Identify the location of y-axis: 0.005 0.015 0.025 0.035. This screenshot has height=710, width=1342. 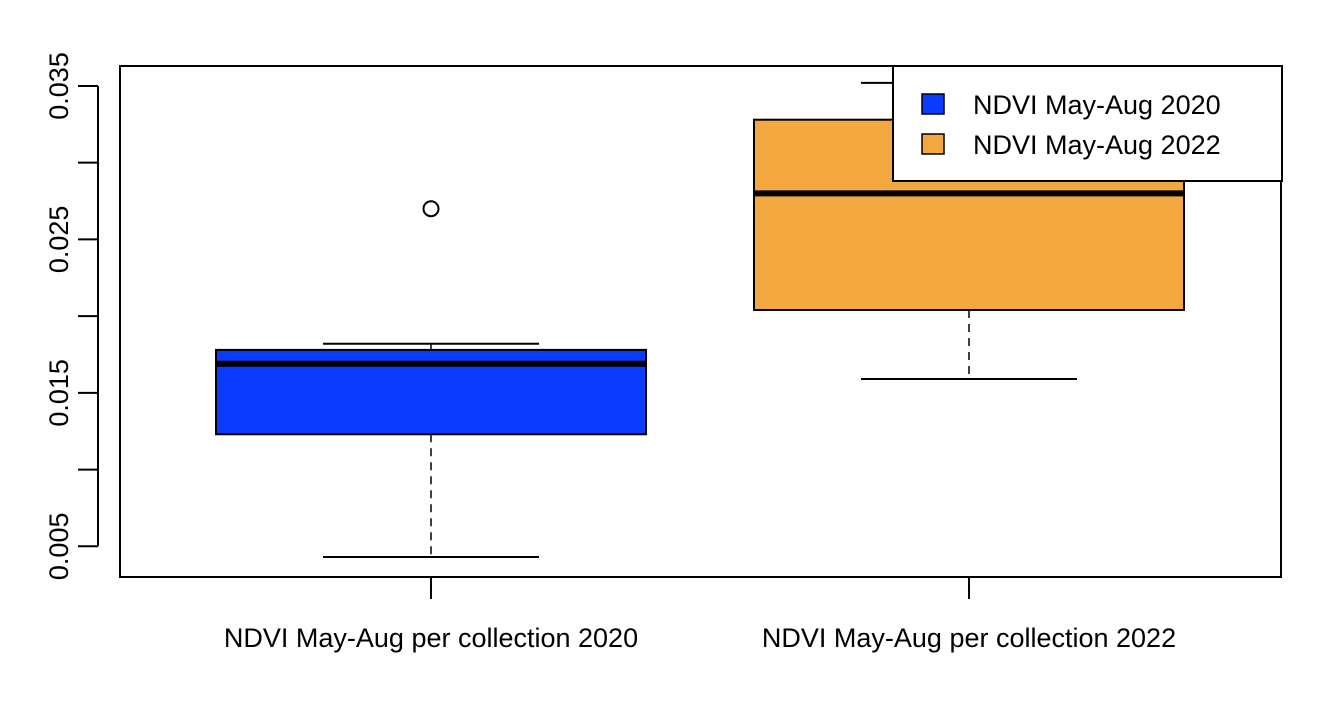
(71, 316).